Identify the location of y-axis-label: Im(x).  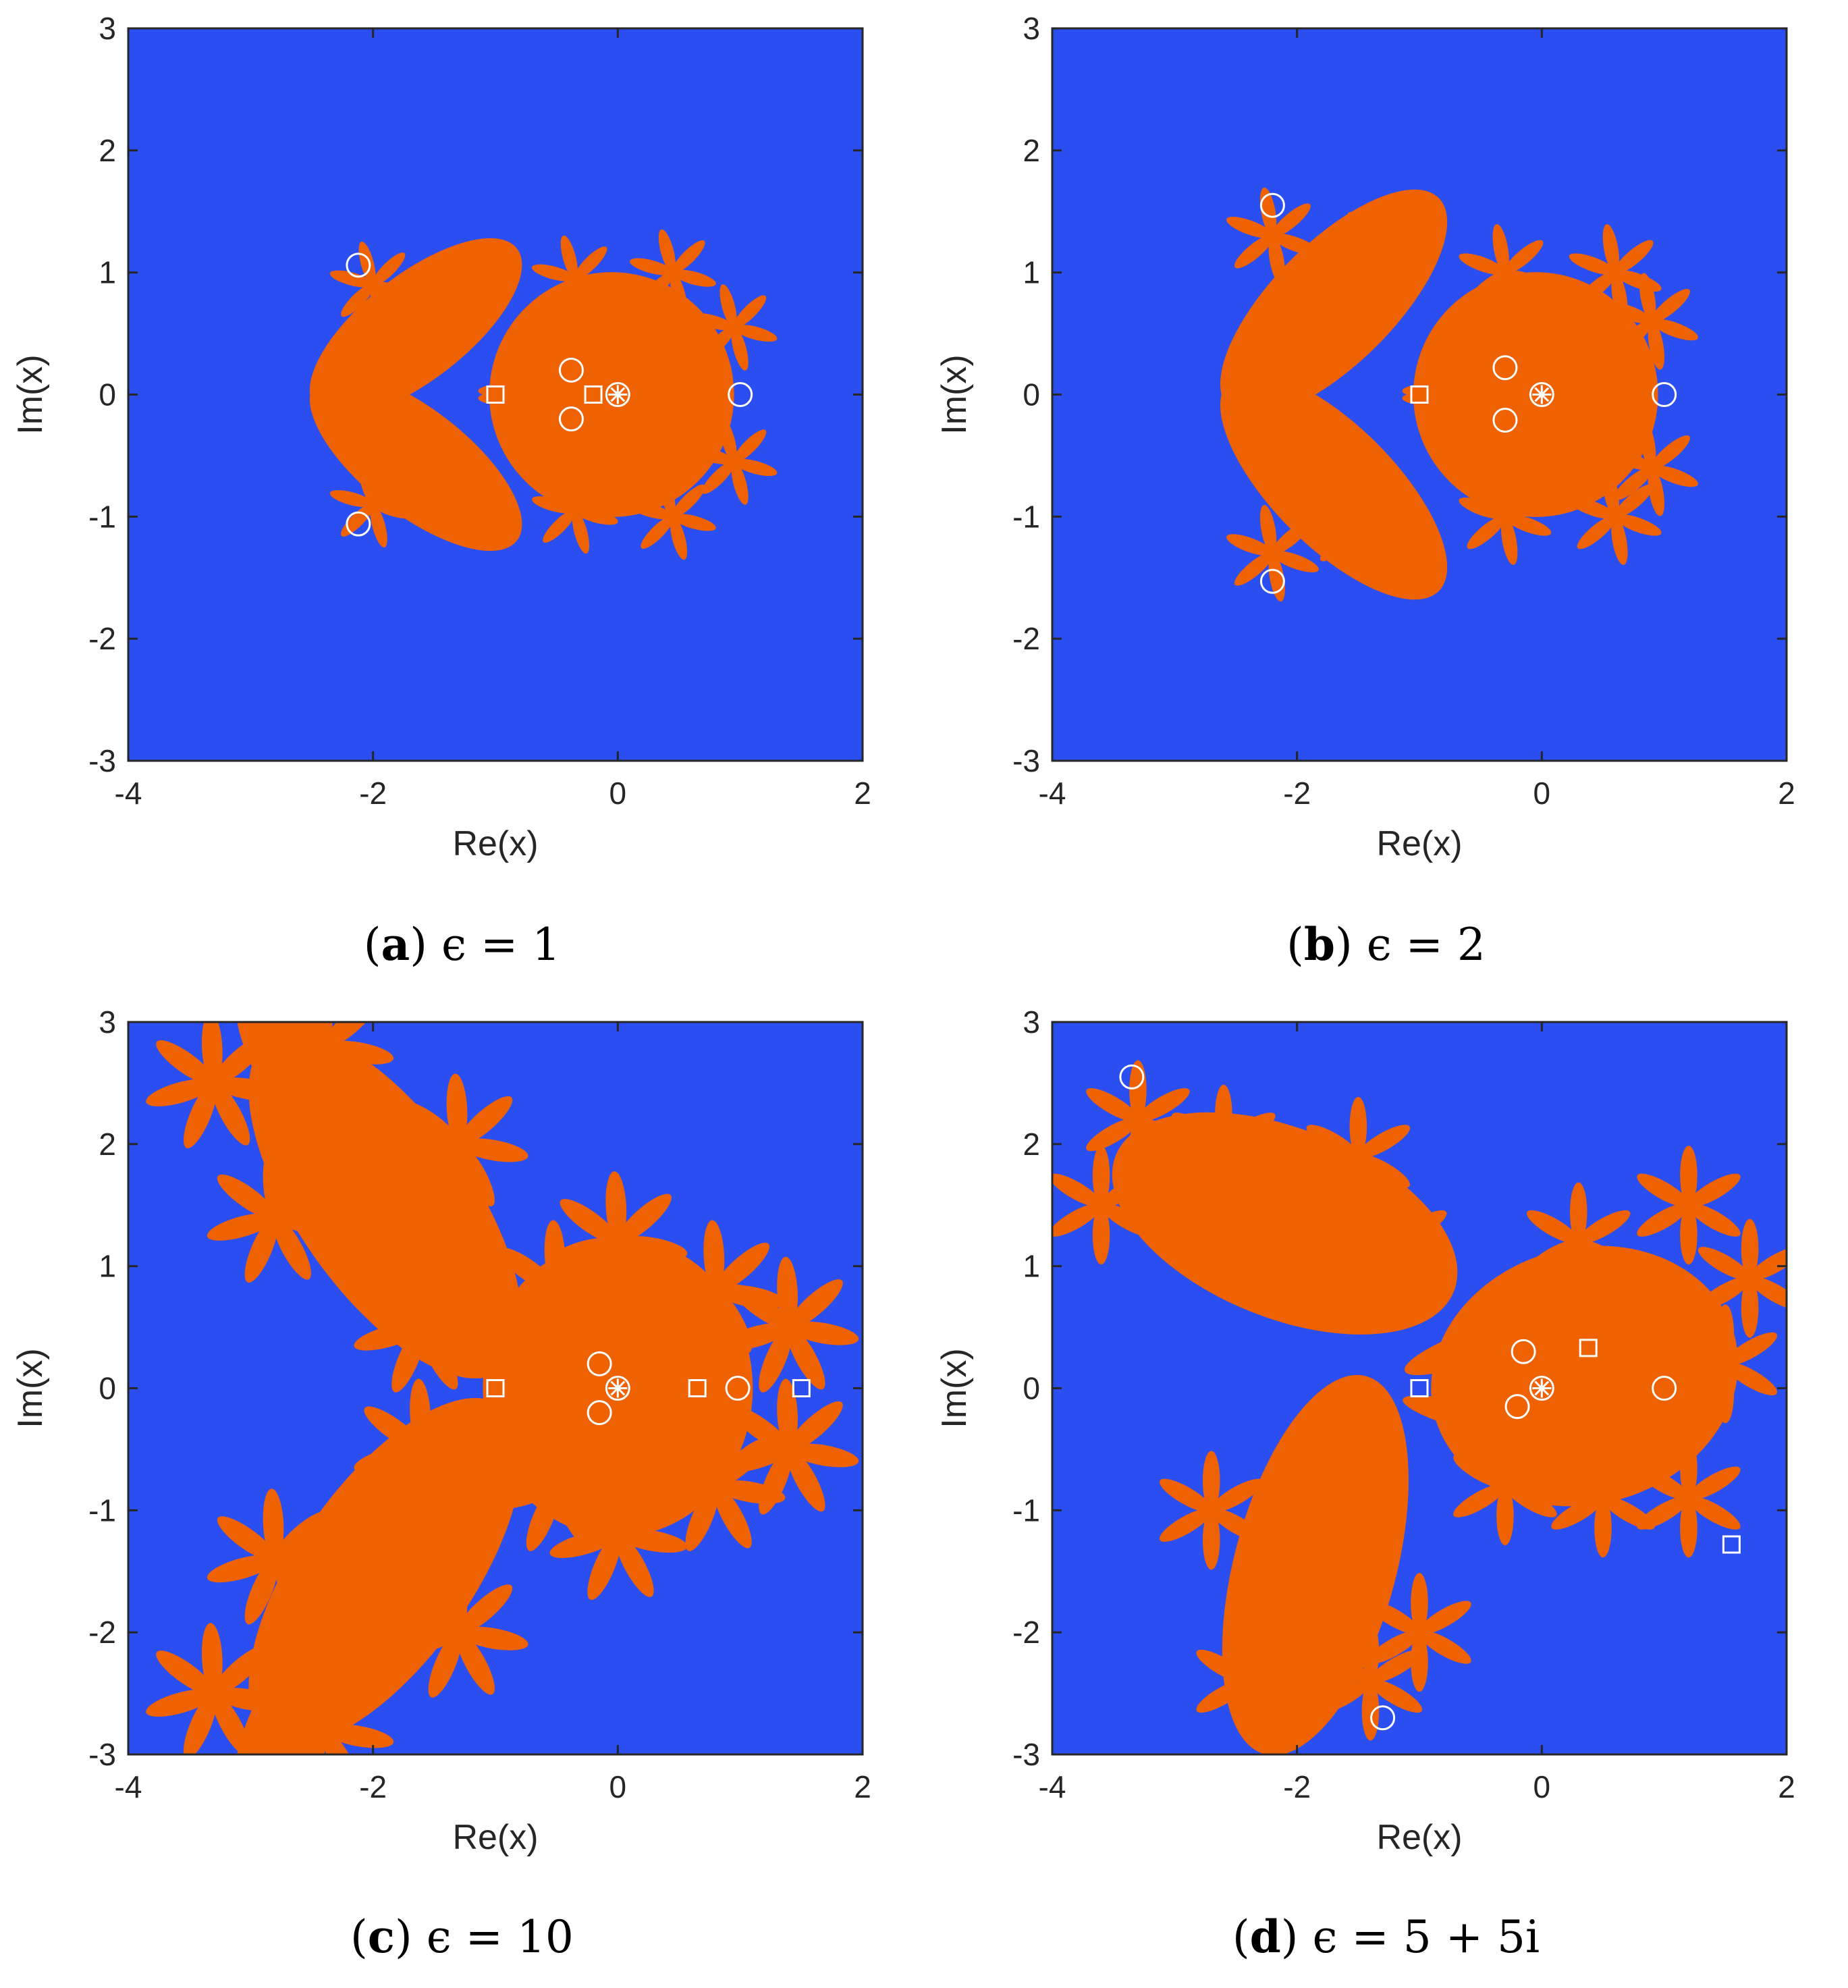
(30, 1388).